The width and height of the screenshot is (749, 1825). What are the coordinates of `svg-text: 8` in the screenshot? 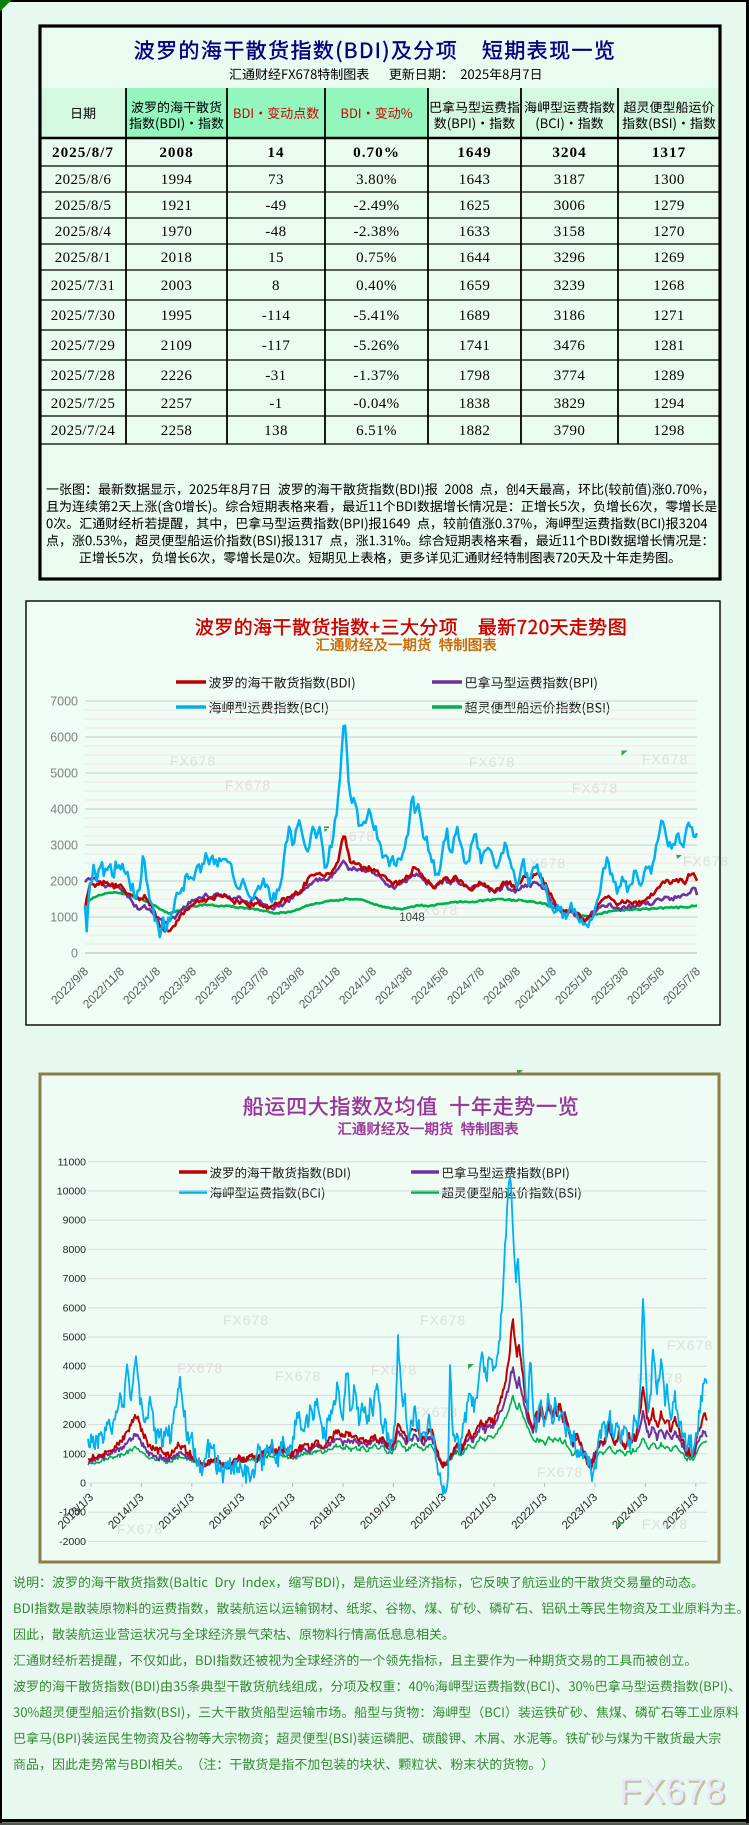 It's located at (276, 286).